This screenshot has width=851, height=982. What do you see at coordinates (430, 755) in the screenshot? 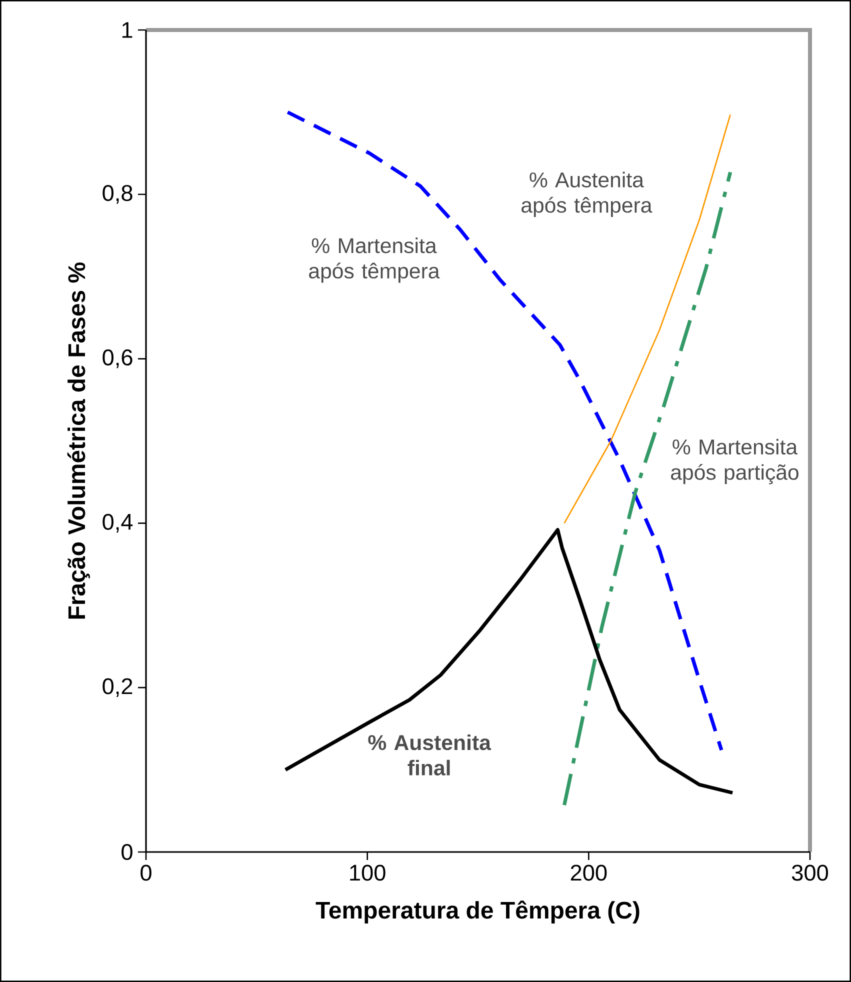
I see `series-label: % Austenita final` at bounding box center [430, 755].